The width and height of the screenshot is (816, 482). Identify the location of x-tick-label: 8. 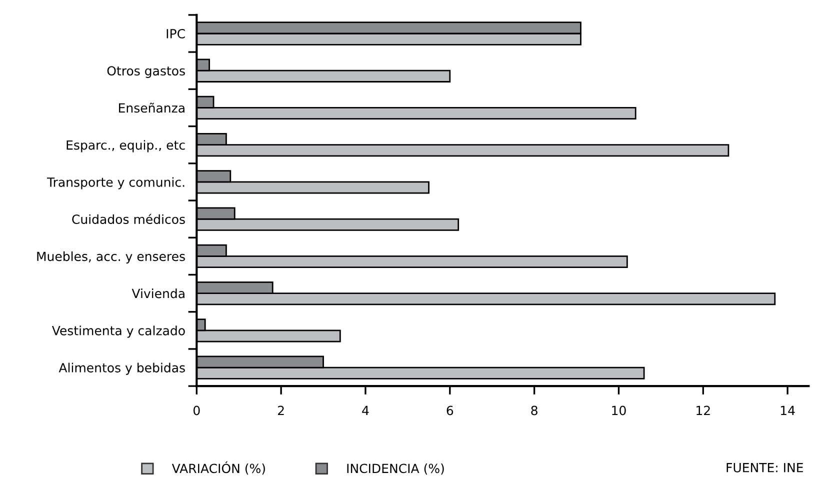
(534, 411).